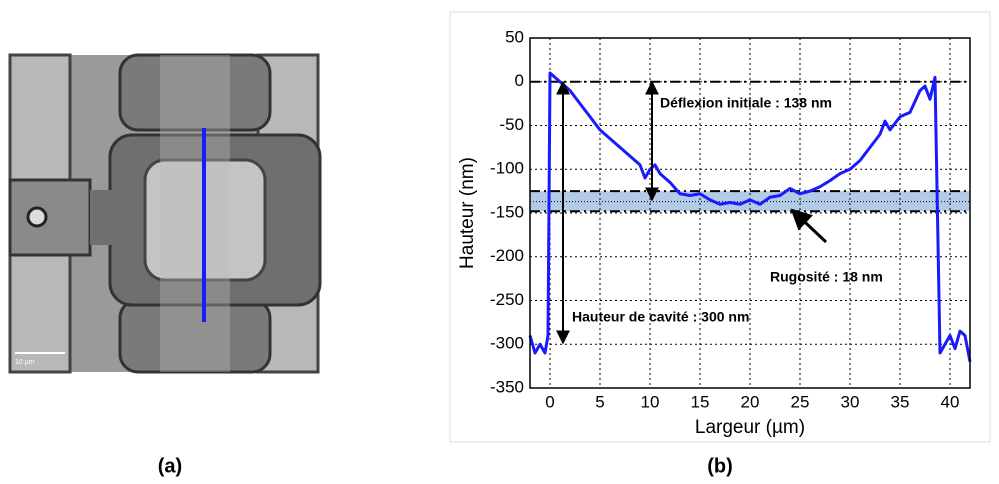 The height and width of the screenshot is (484, 999). Describe the element at coordinates (467, 213) in the screenshot. I see `y-axis-label: Hauteur (nm)` at that location.